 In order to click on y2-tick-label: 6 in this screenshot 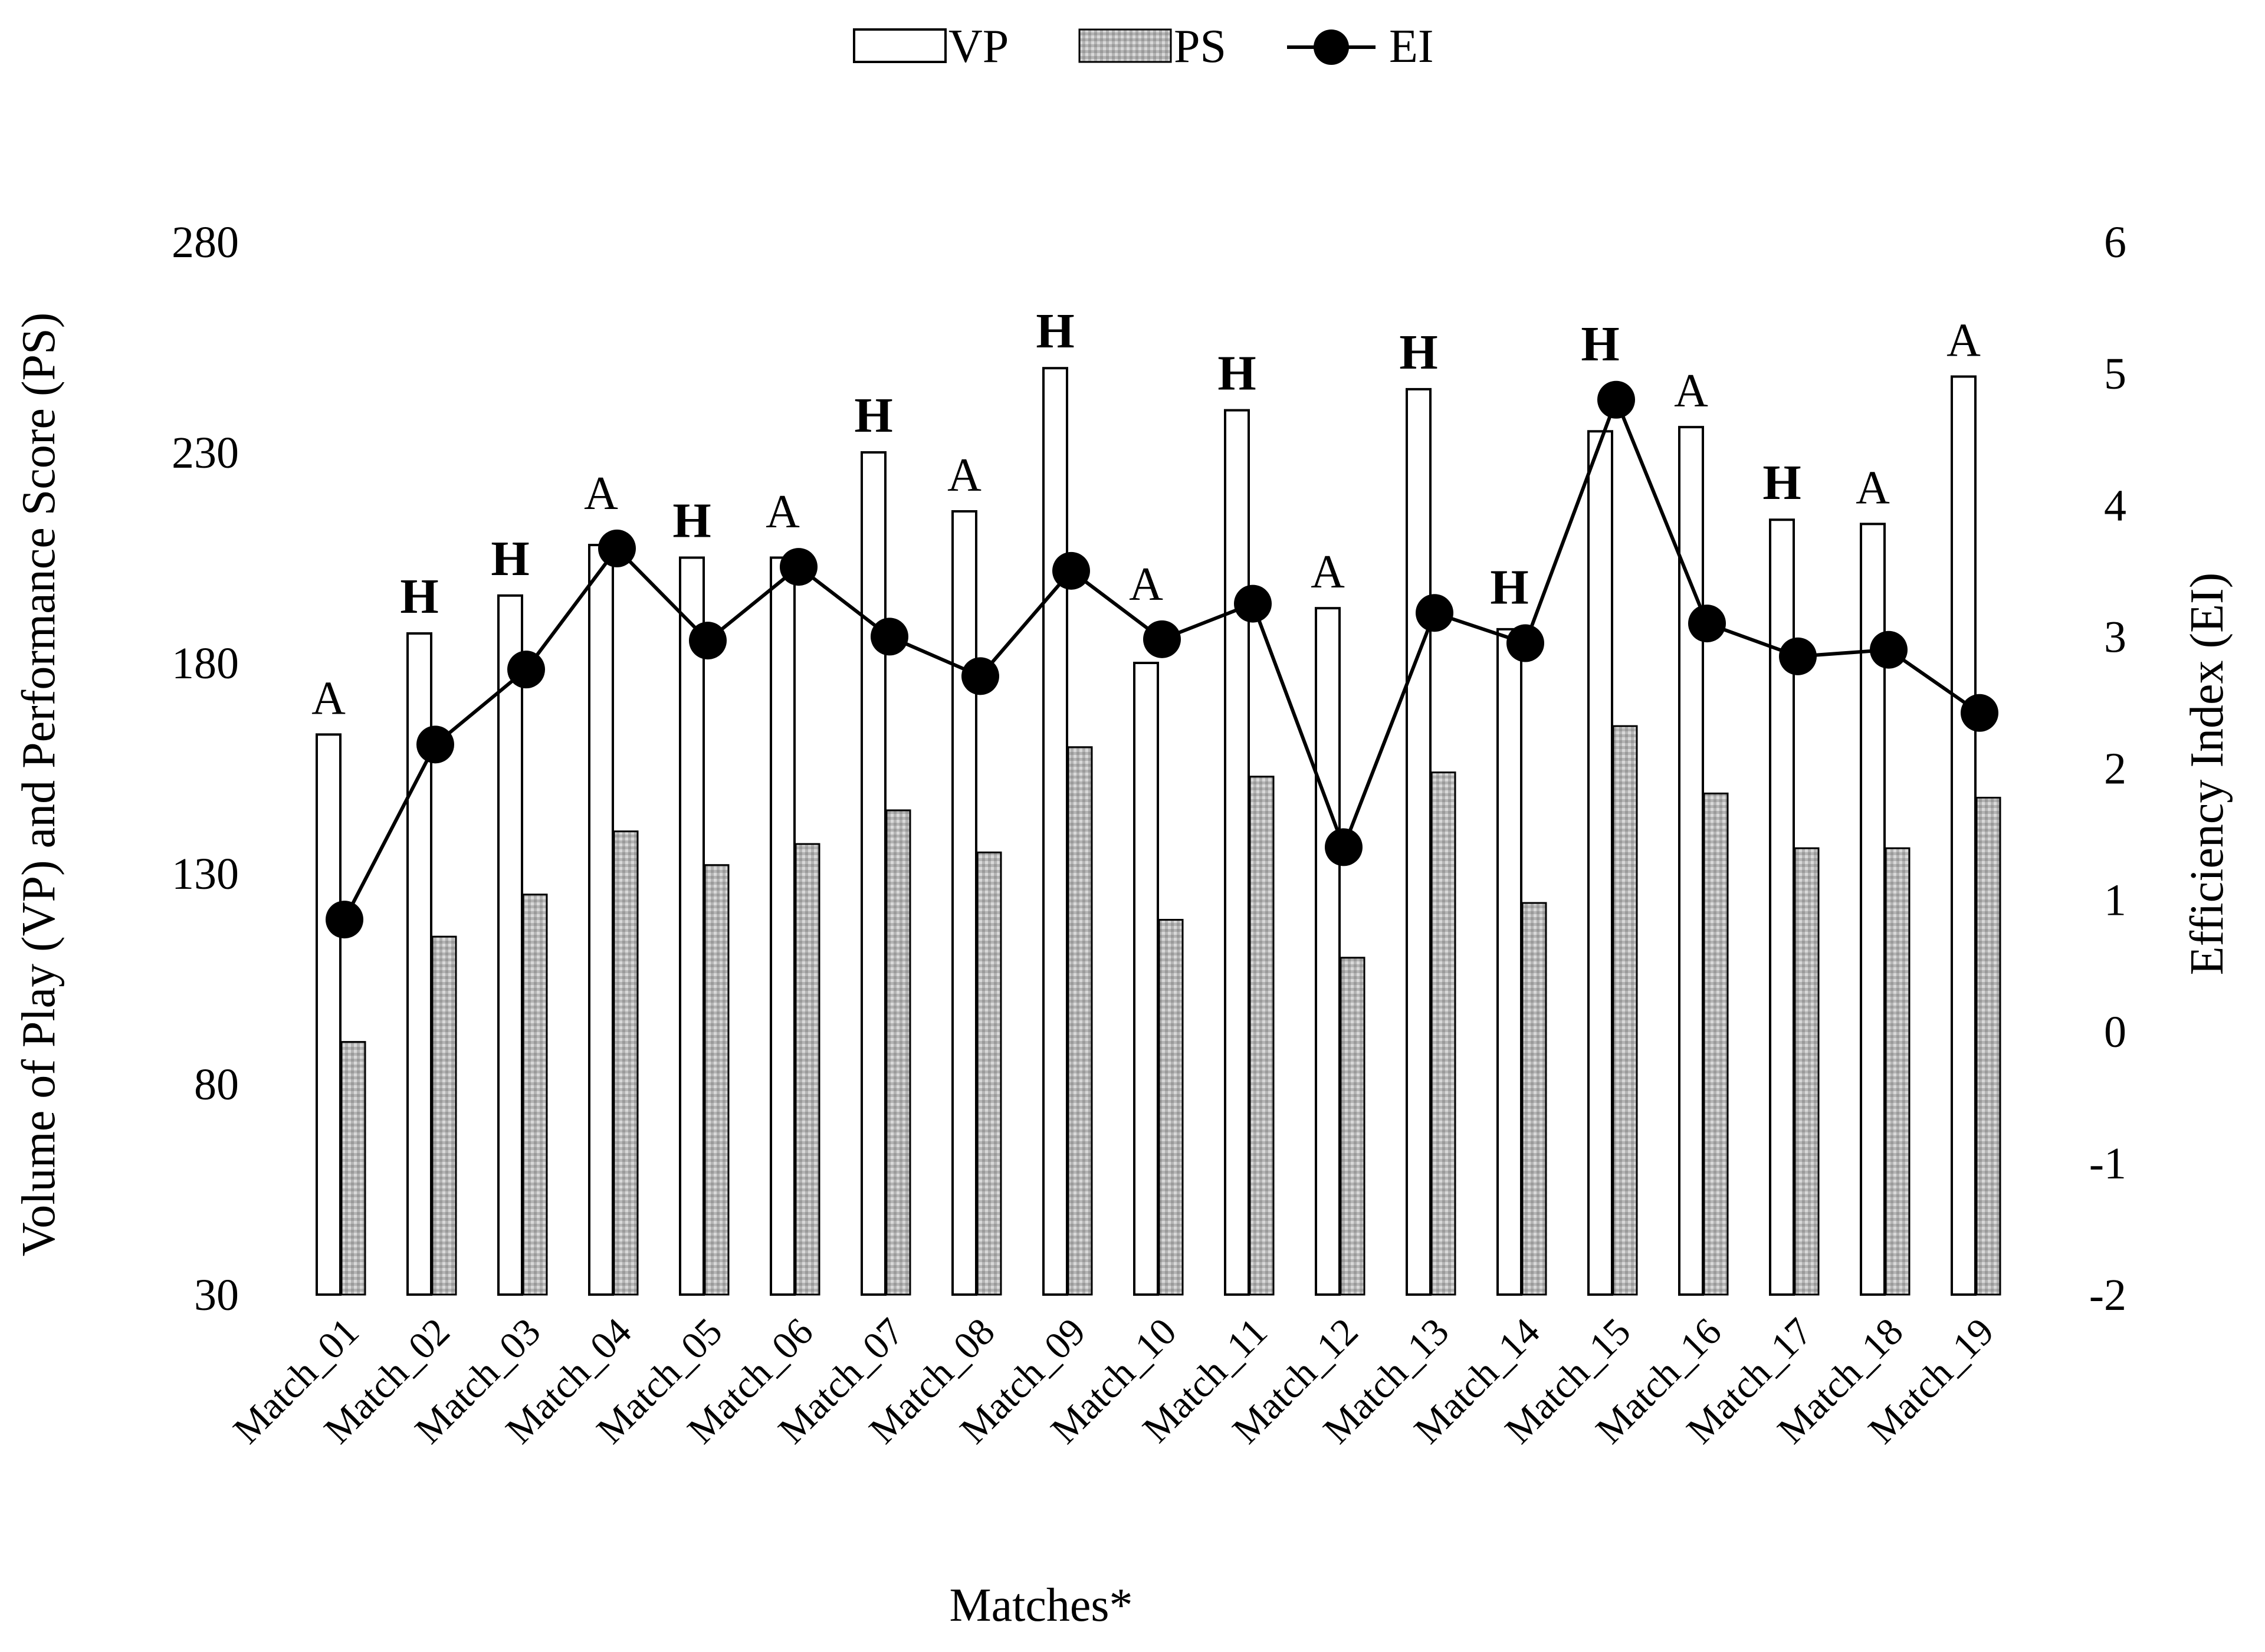, I will do `click(2115, 243)`.